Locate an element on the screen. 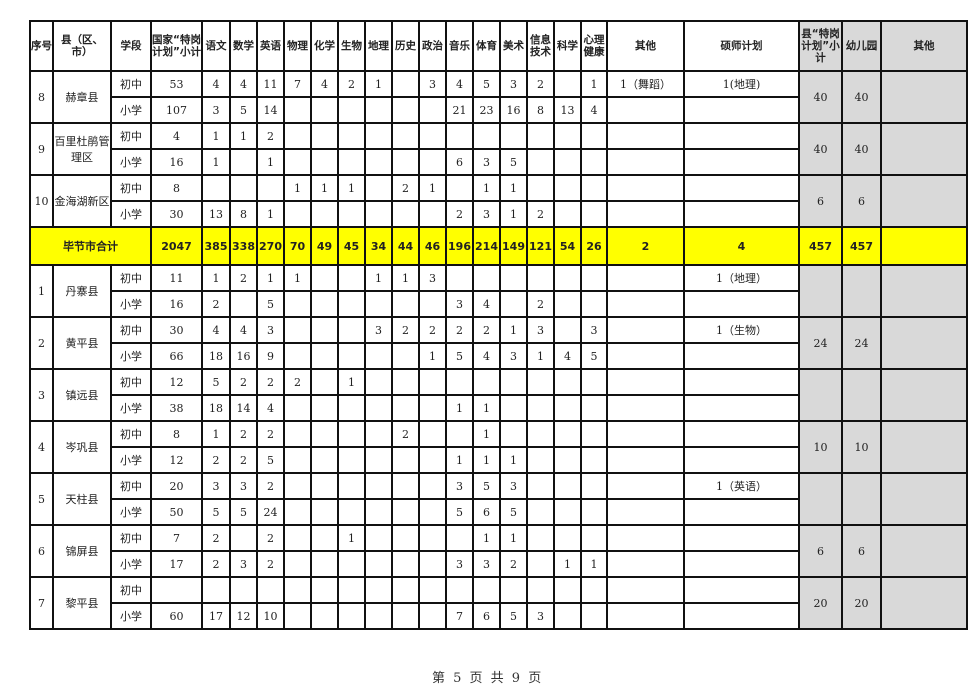 The height and width of the screenshot is (686, 969). table-row: 3 镇远县 初中 12 5 2 2 2 1 is located at coordinates (498, 395).